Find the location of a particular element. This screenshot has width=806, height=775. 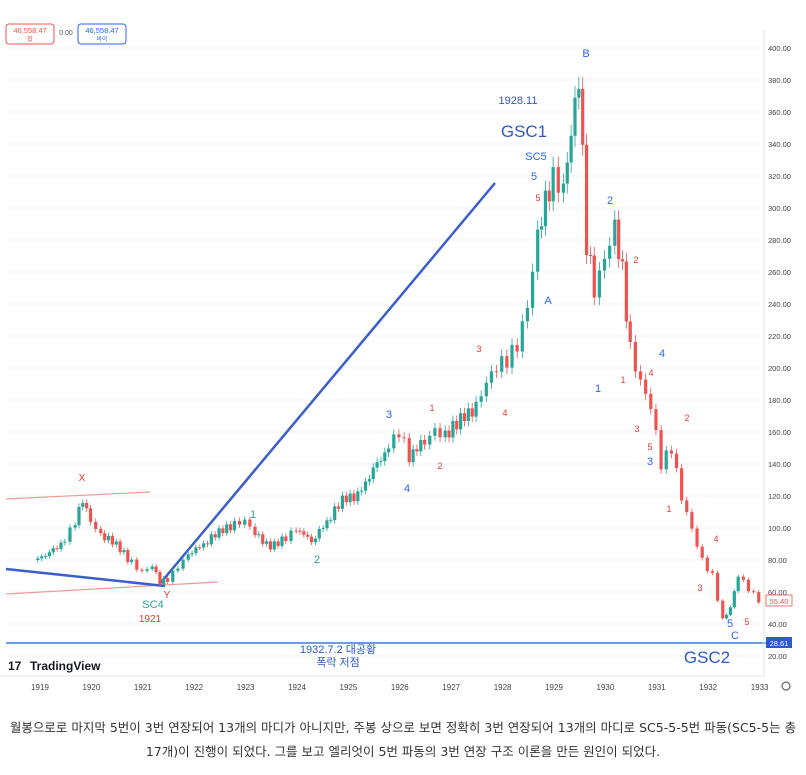

y-tick-label: 340.00 is located at coordinates (779, 144).